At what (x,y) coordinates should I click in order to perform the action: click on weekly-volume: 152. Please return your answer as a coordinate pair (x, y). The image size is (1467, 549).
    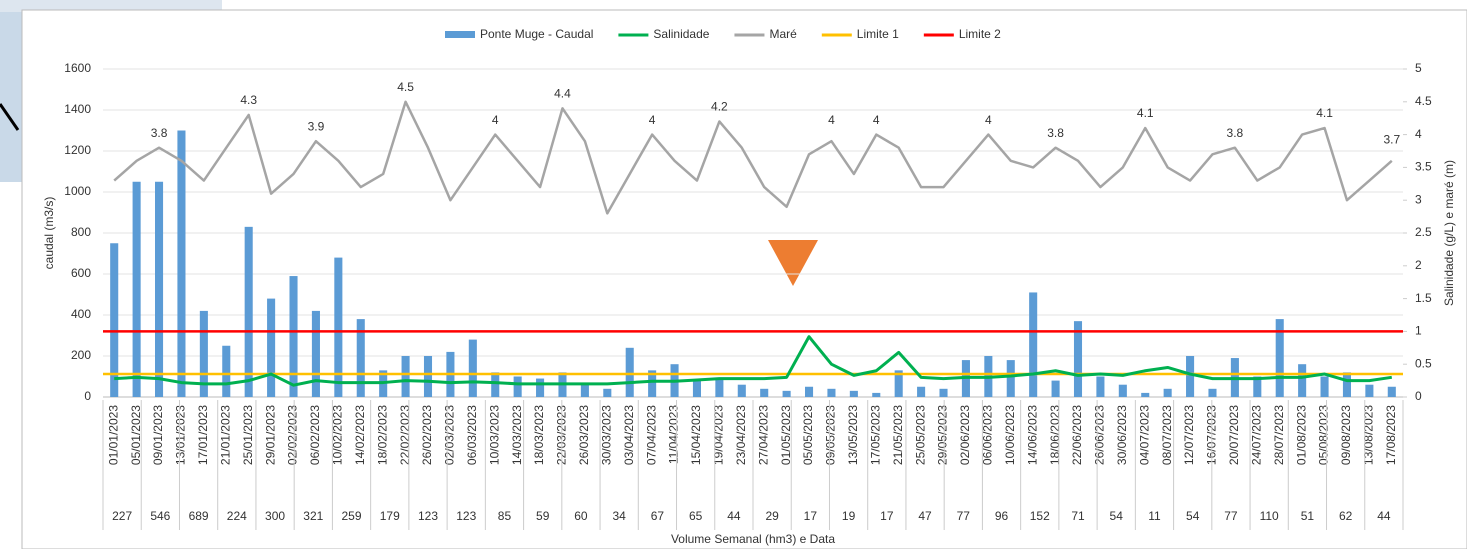
    Looking at the image, I should click on (1040, 516).